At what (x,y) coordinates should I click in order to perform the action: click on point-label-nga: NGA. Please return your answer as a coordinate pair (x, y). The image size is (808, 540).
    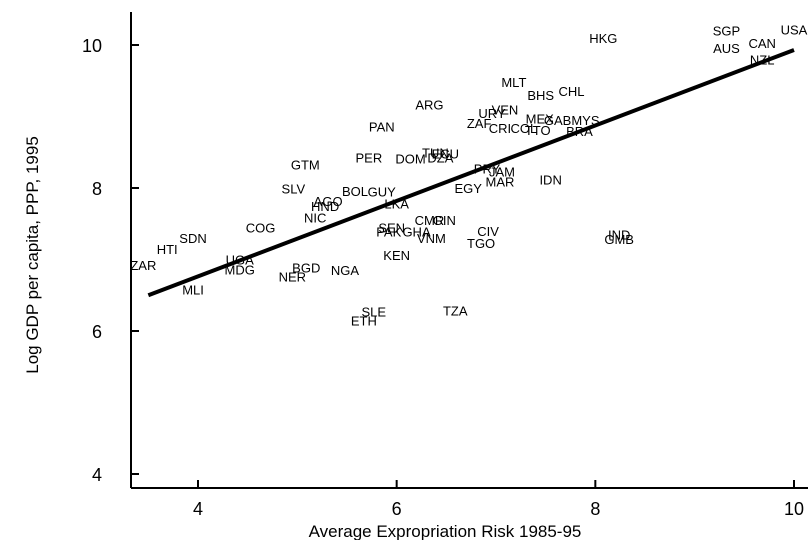
    Looking at the image, I should click on (345, 270).